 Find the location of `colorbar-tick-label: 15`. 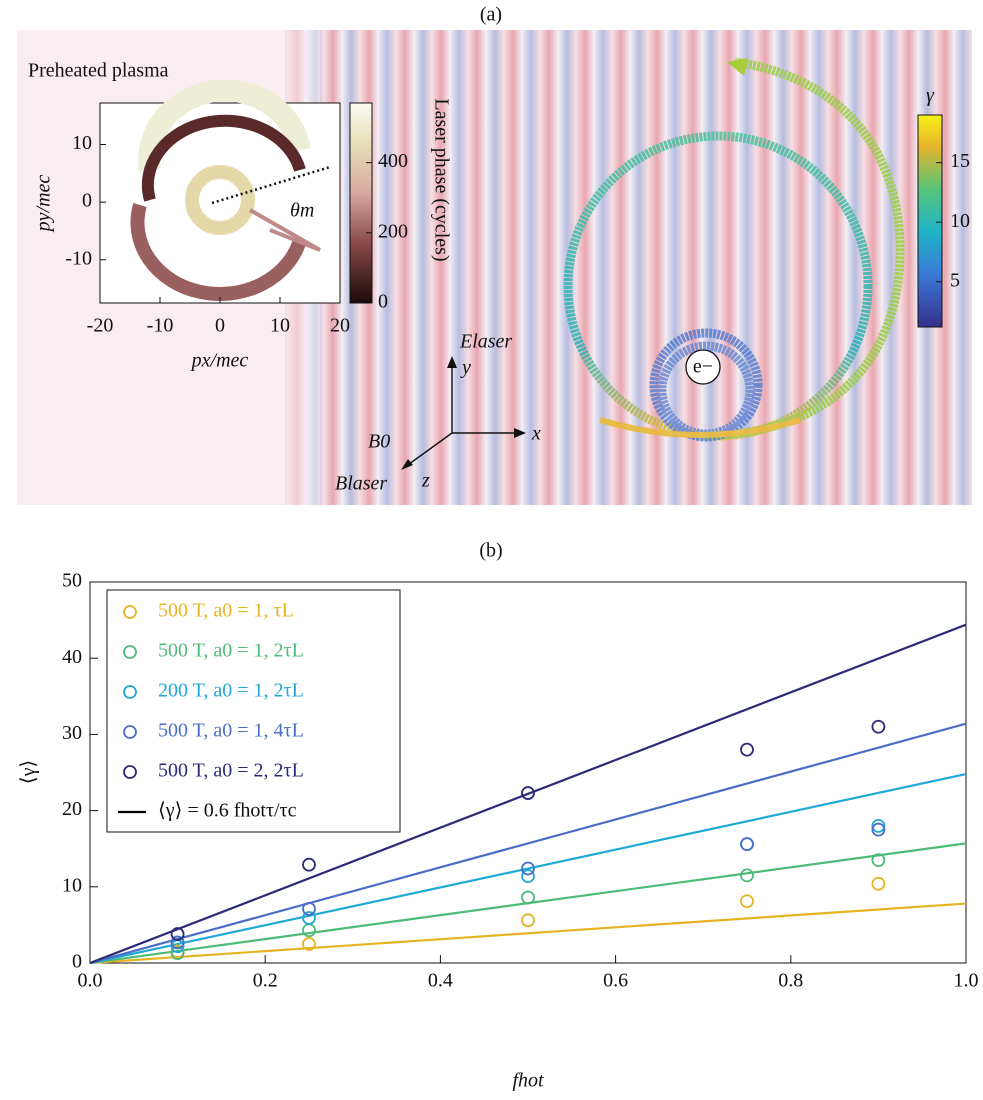

colorbar-tick-label: 15 is located at coordinates (960, 161).